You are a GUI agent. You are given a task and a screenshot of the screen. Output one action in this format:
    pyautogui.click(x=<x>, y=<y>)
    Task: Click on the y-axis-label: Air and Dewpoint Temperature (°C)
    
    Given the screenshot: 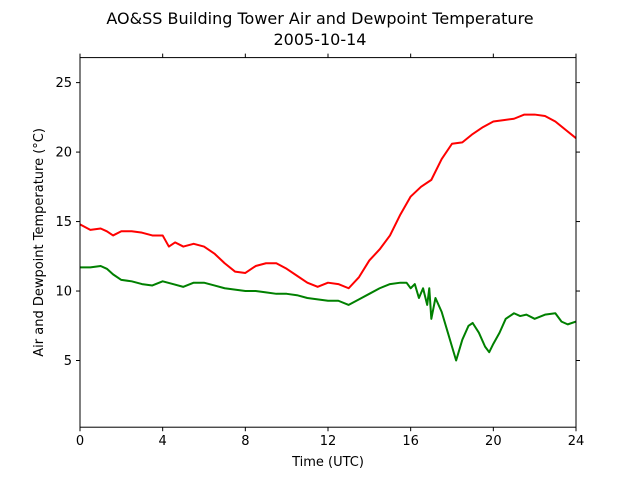 What is the action you would take?
    pyautogui.click(x=39, y=242)
    